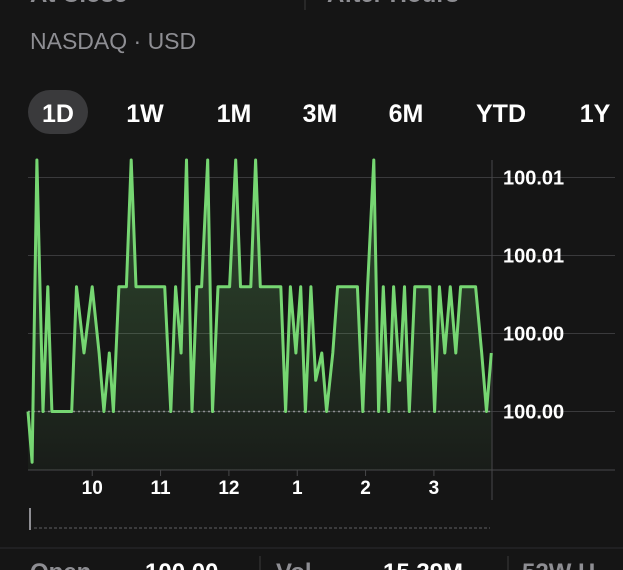 The height and width of the screenshot is (570, 623). Describe the element at coordinates (393, 4) in the screenshot. I see `after-hours-label: After Hours` at that location.